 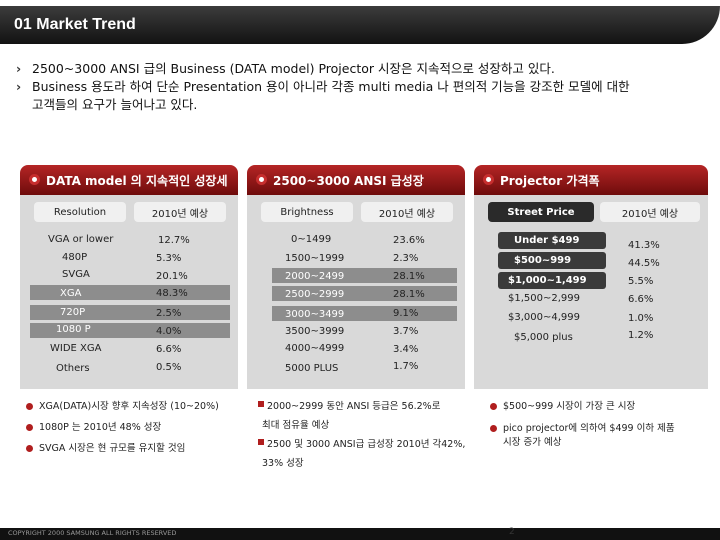 What do you see at coordinates (174, 240) in the screenshot?
I see `table-cell: 12.7%` at bounding box center [174, 240].